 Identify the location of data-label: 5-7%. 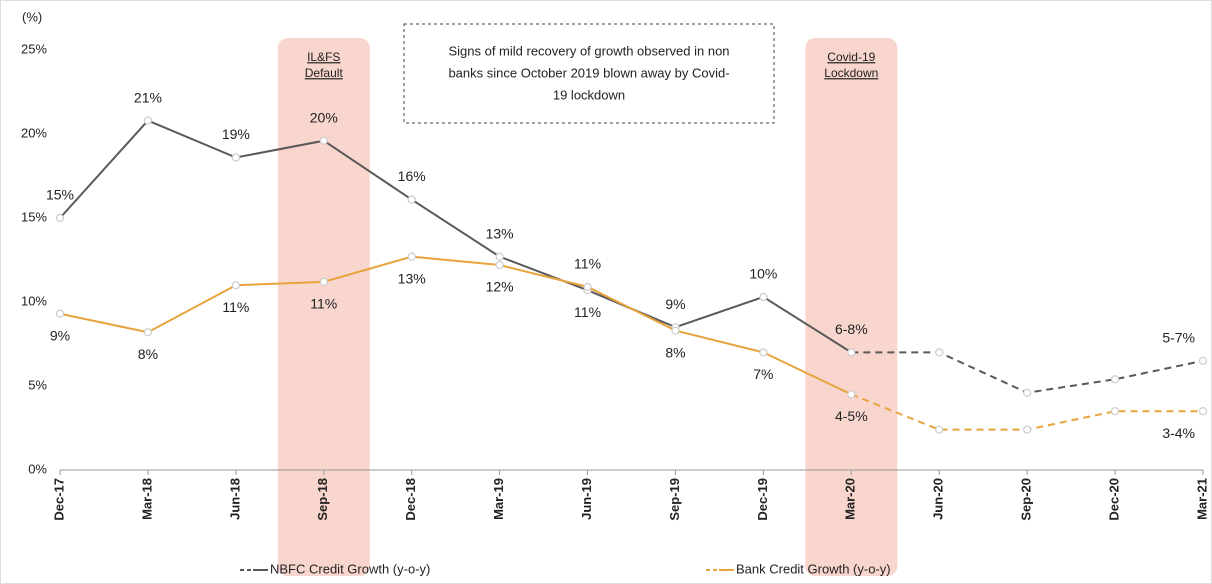
(1178, 338).